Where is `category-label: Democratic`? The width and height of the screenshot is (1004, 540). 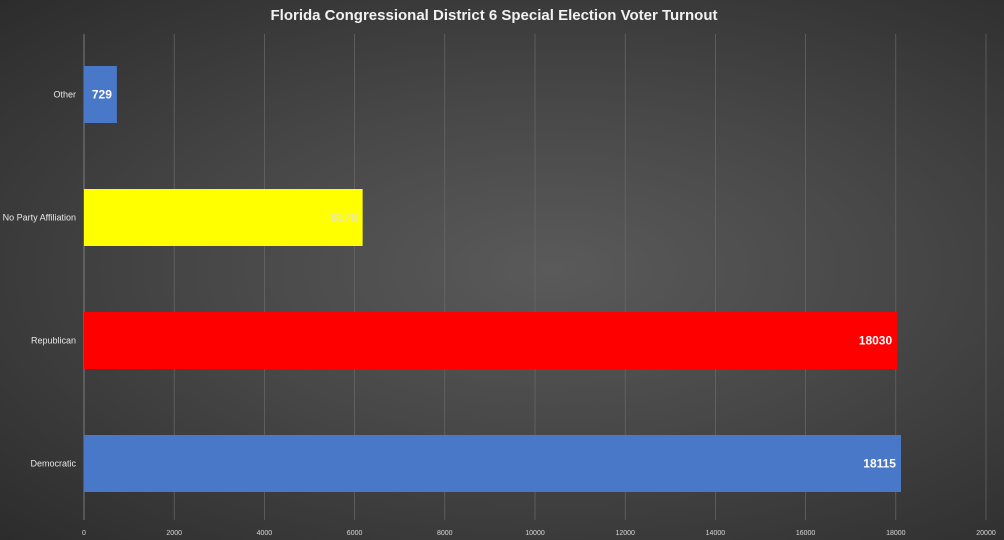
category-label: Democratic is located at coordinates (53, 464).